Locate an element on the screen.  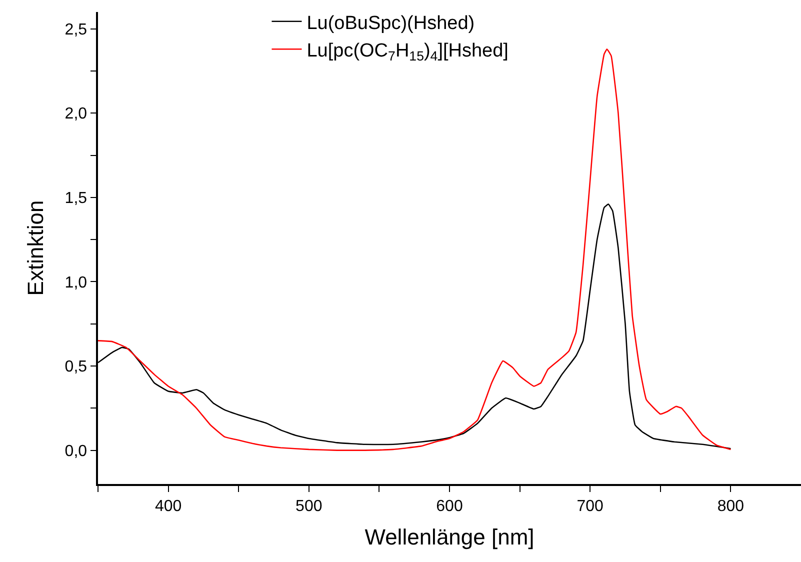
x-tick-label: 500 is located at coordinates (309, 506).